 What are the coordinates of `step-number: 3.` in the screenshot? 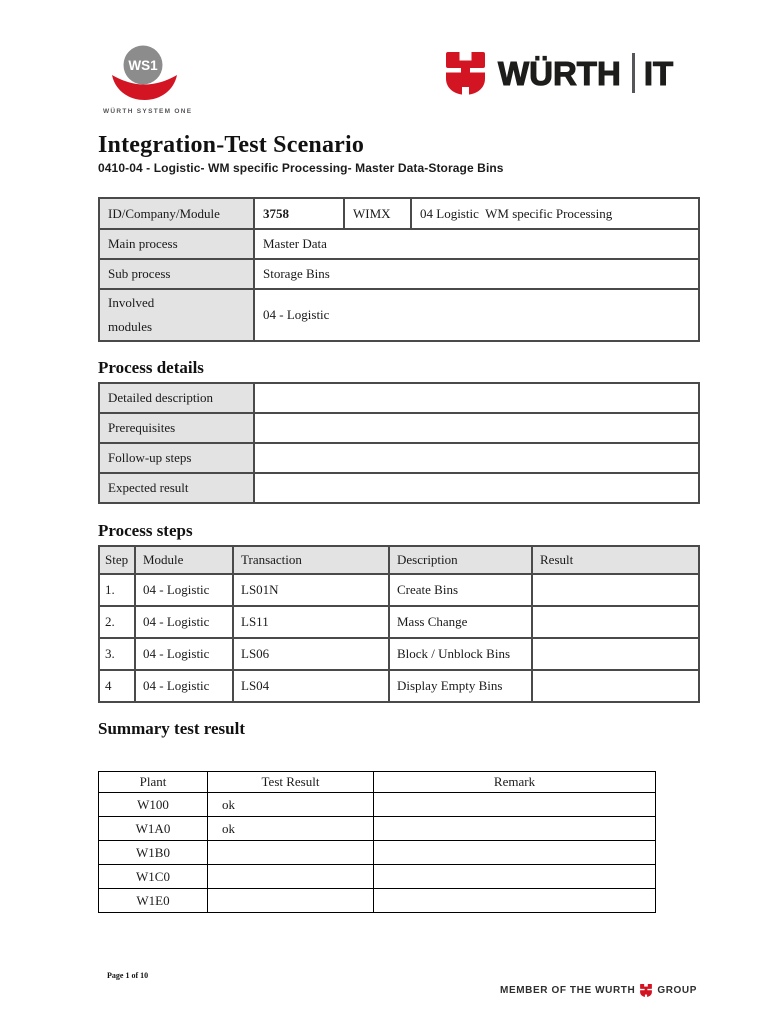 It's located at (117, 654).